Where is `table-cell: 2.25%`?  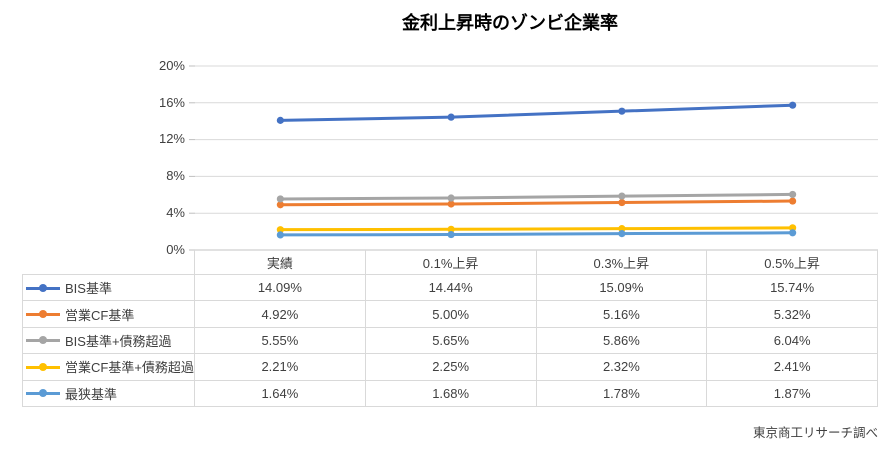
table-cell: 2.25% is located at coordinates (451, 367).